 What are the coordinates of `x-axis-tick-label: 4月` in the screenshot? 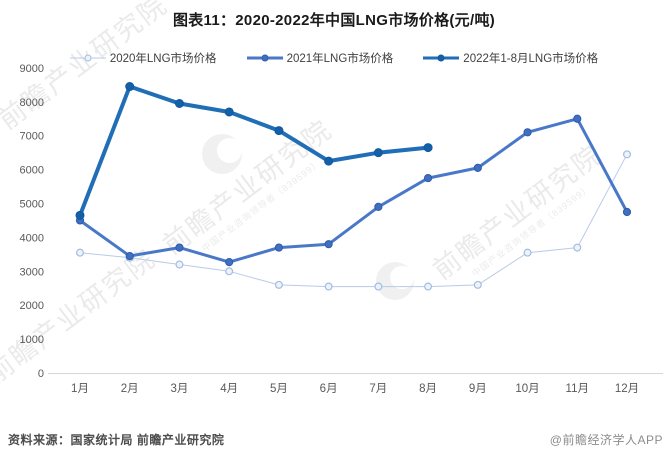 It's located at (229, 389).